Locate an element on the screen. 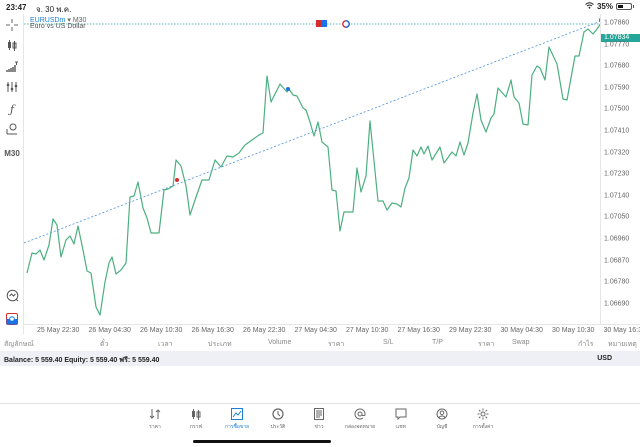  function-icon: ƒ is located at coordinates (12, 109).